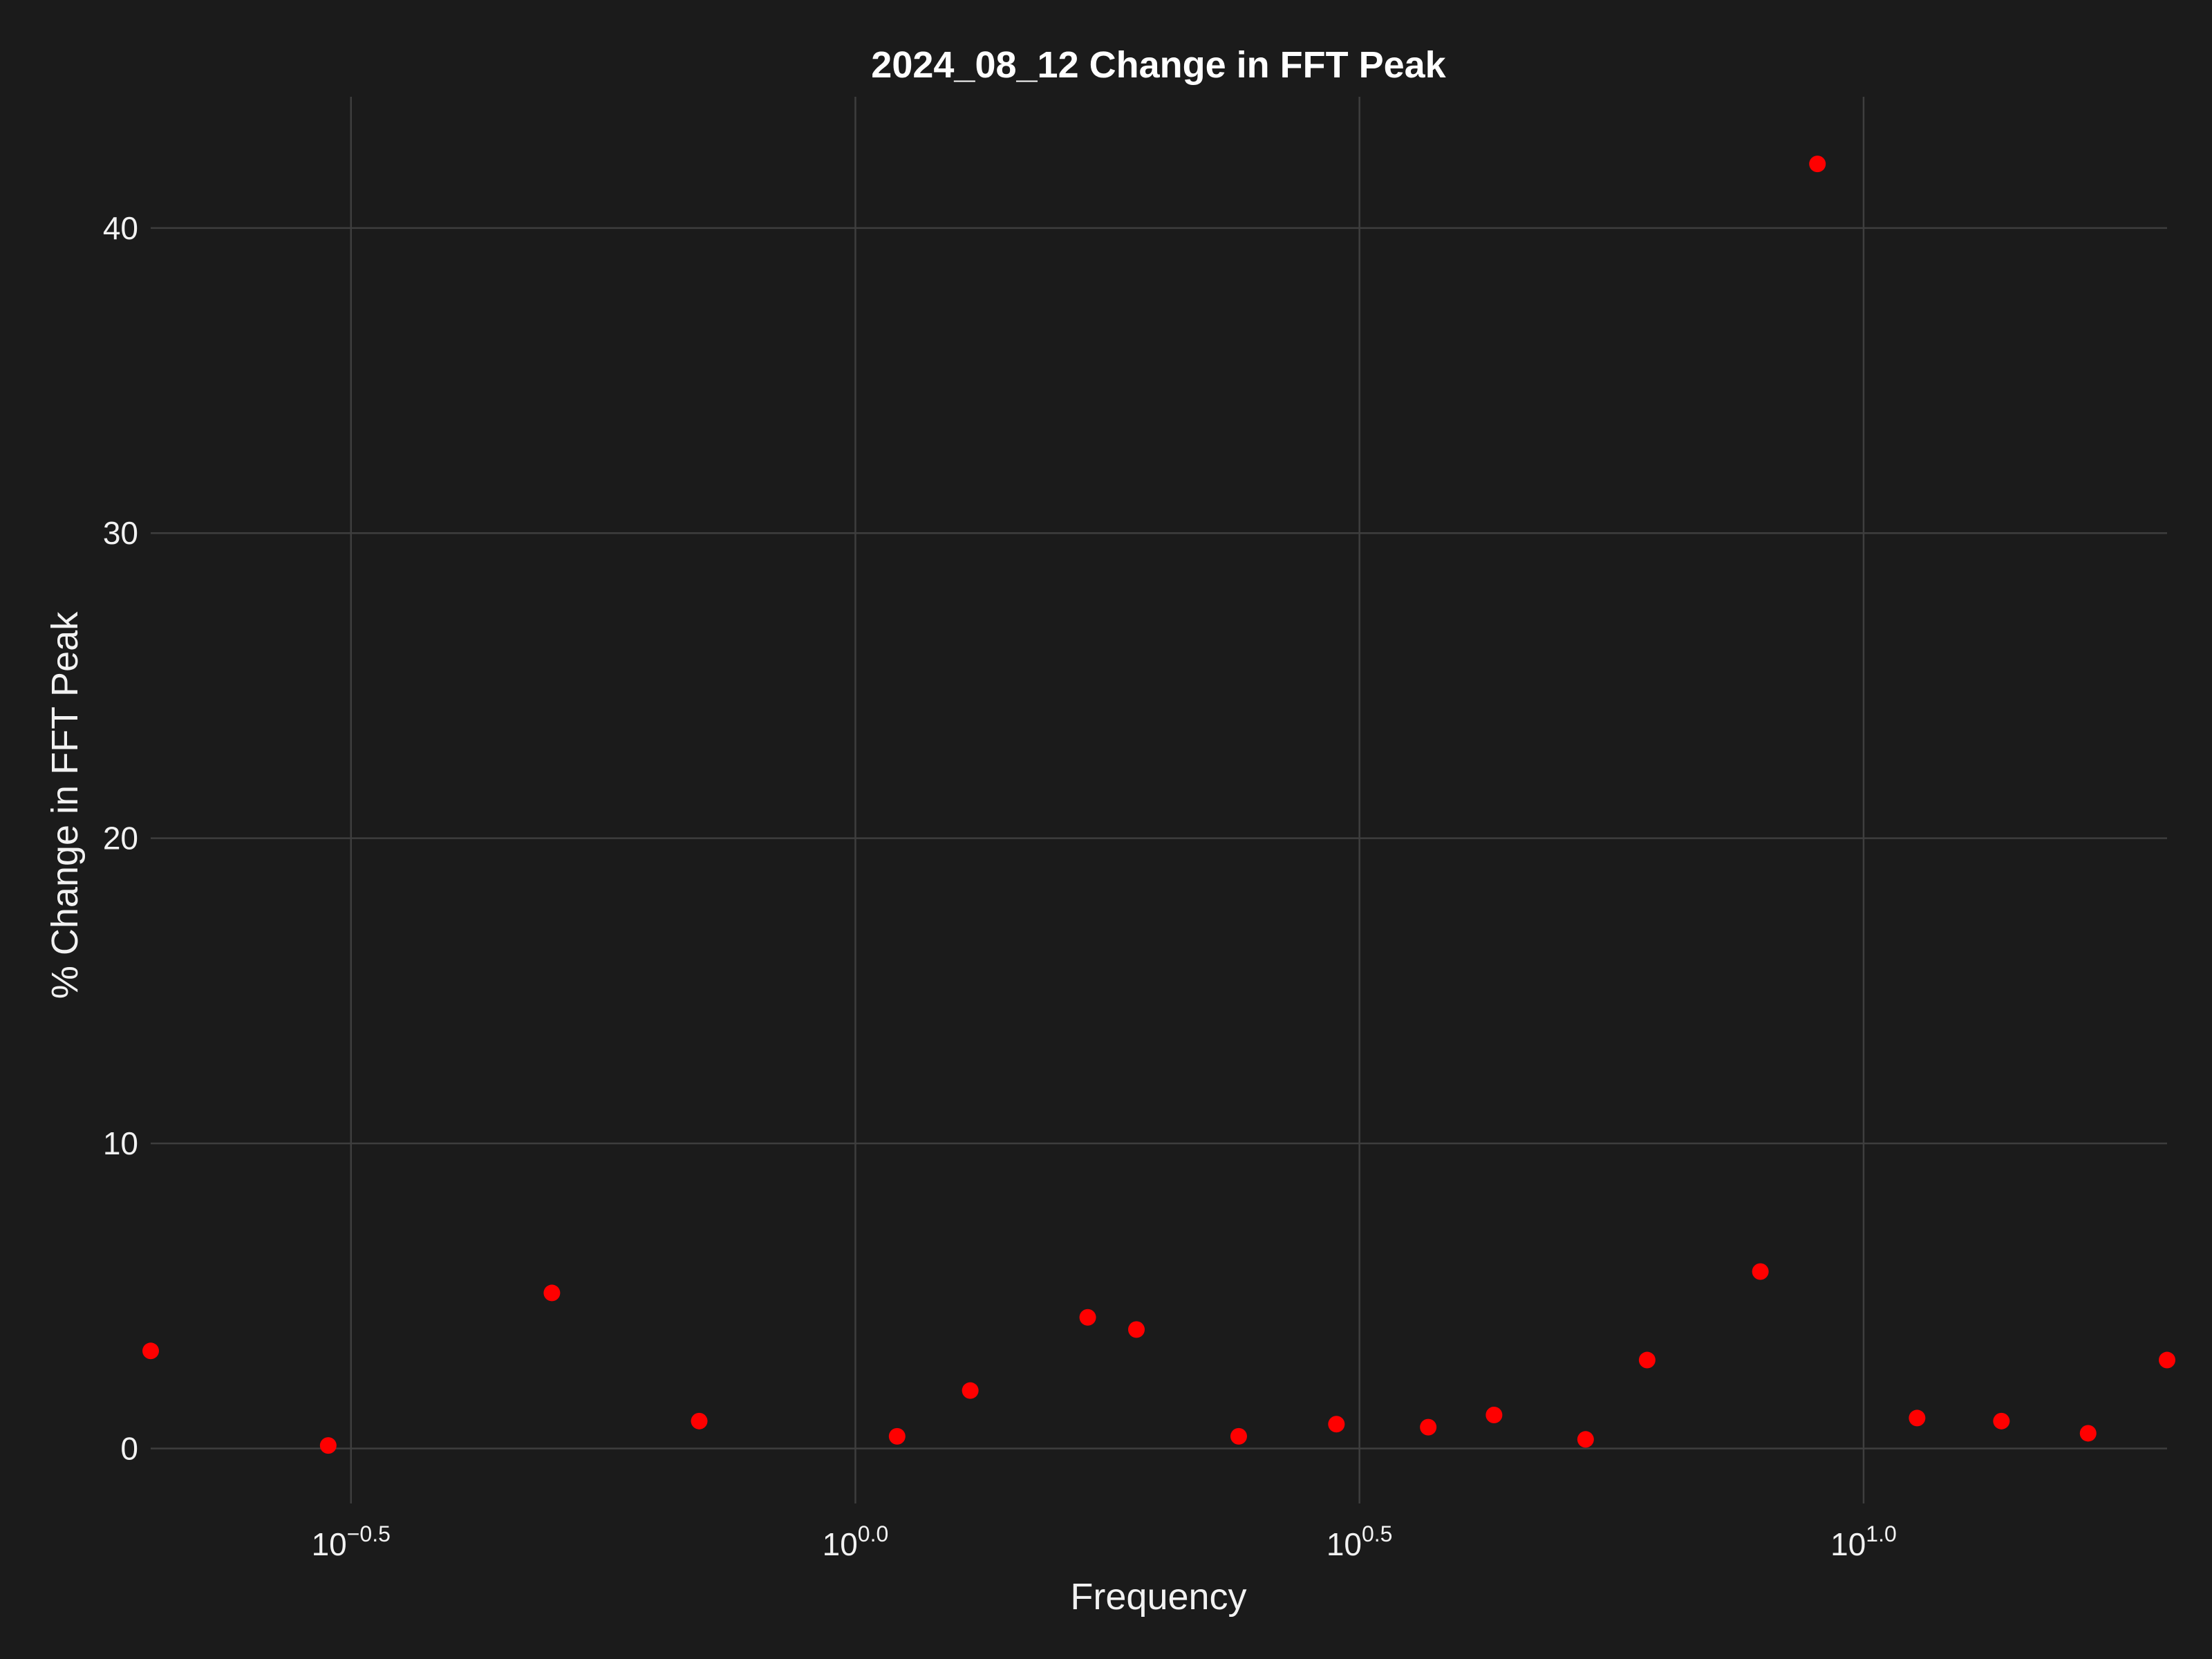 The height and width of the screenshot is (1659, 2212). What do you see at coordinates (121, 228) in the screenshot?
I see `y-tick-label: 40` at bounding box center [121, 228].